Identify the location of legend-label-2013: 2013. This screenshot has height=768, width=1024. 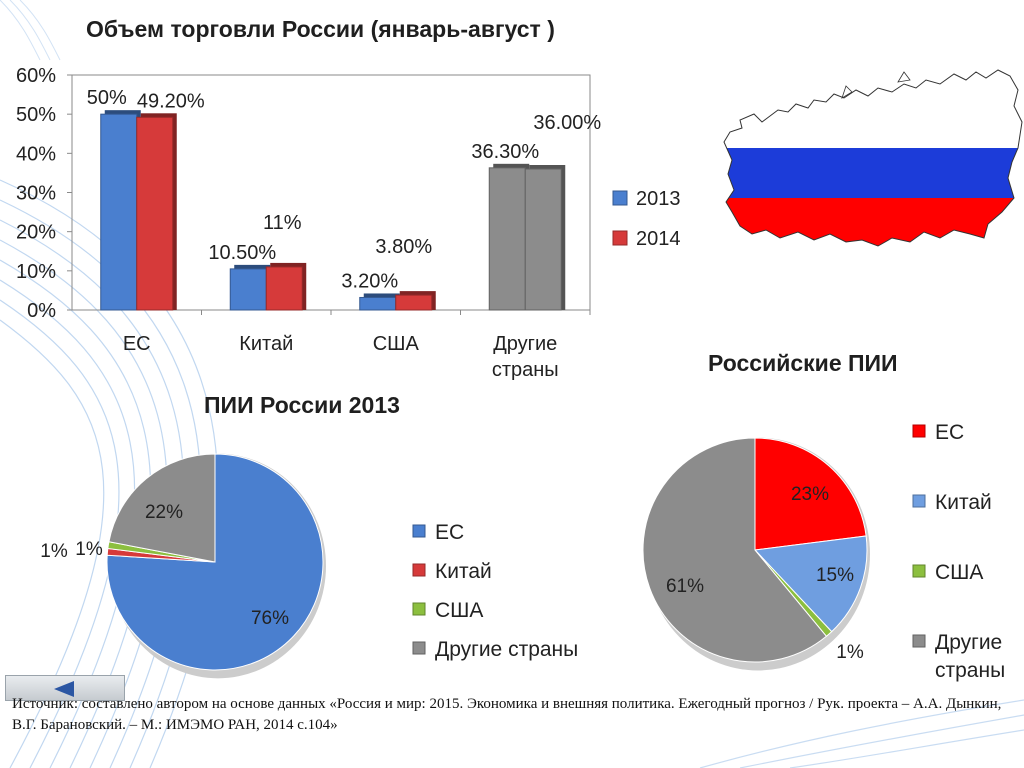
(658, 199).